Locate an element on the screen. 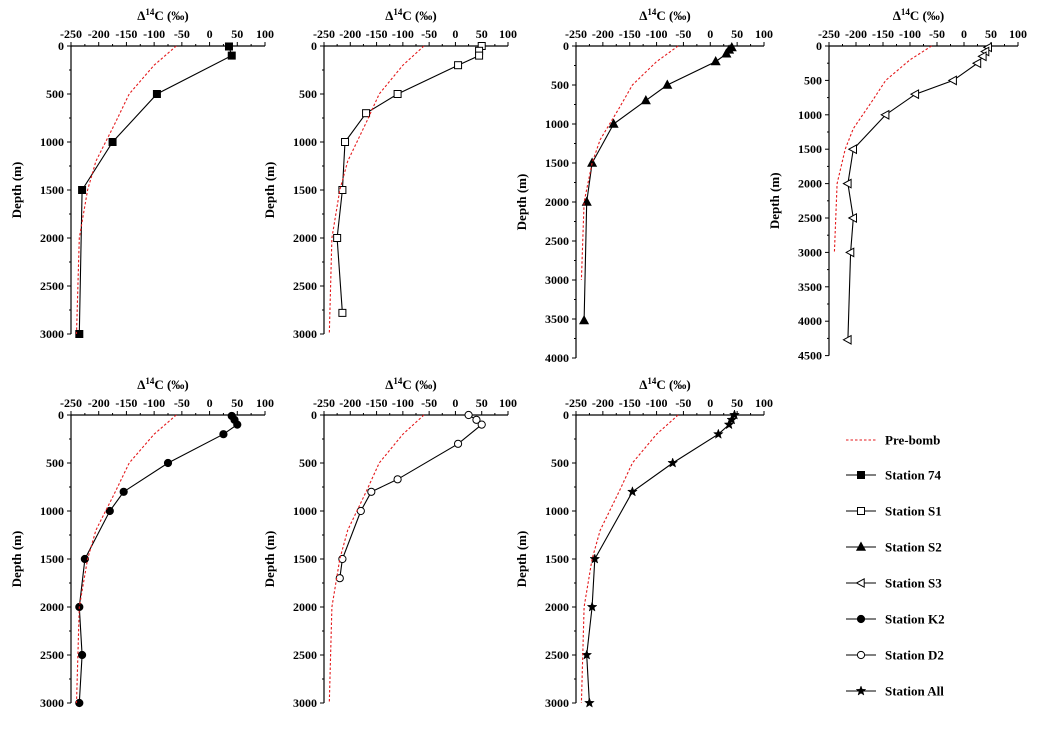 The height and width of the screenshot is (737, 1039). x-tick-label: -200 is located at coordinates (350, 34).